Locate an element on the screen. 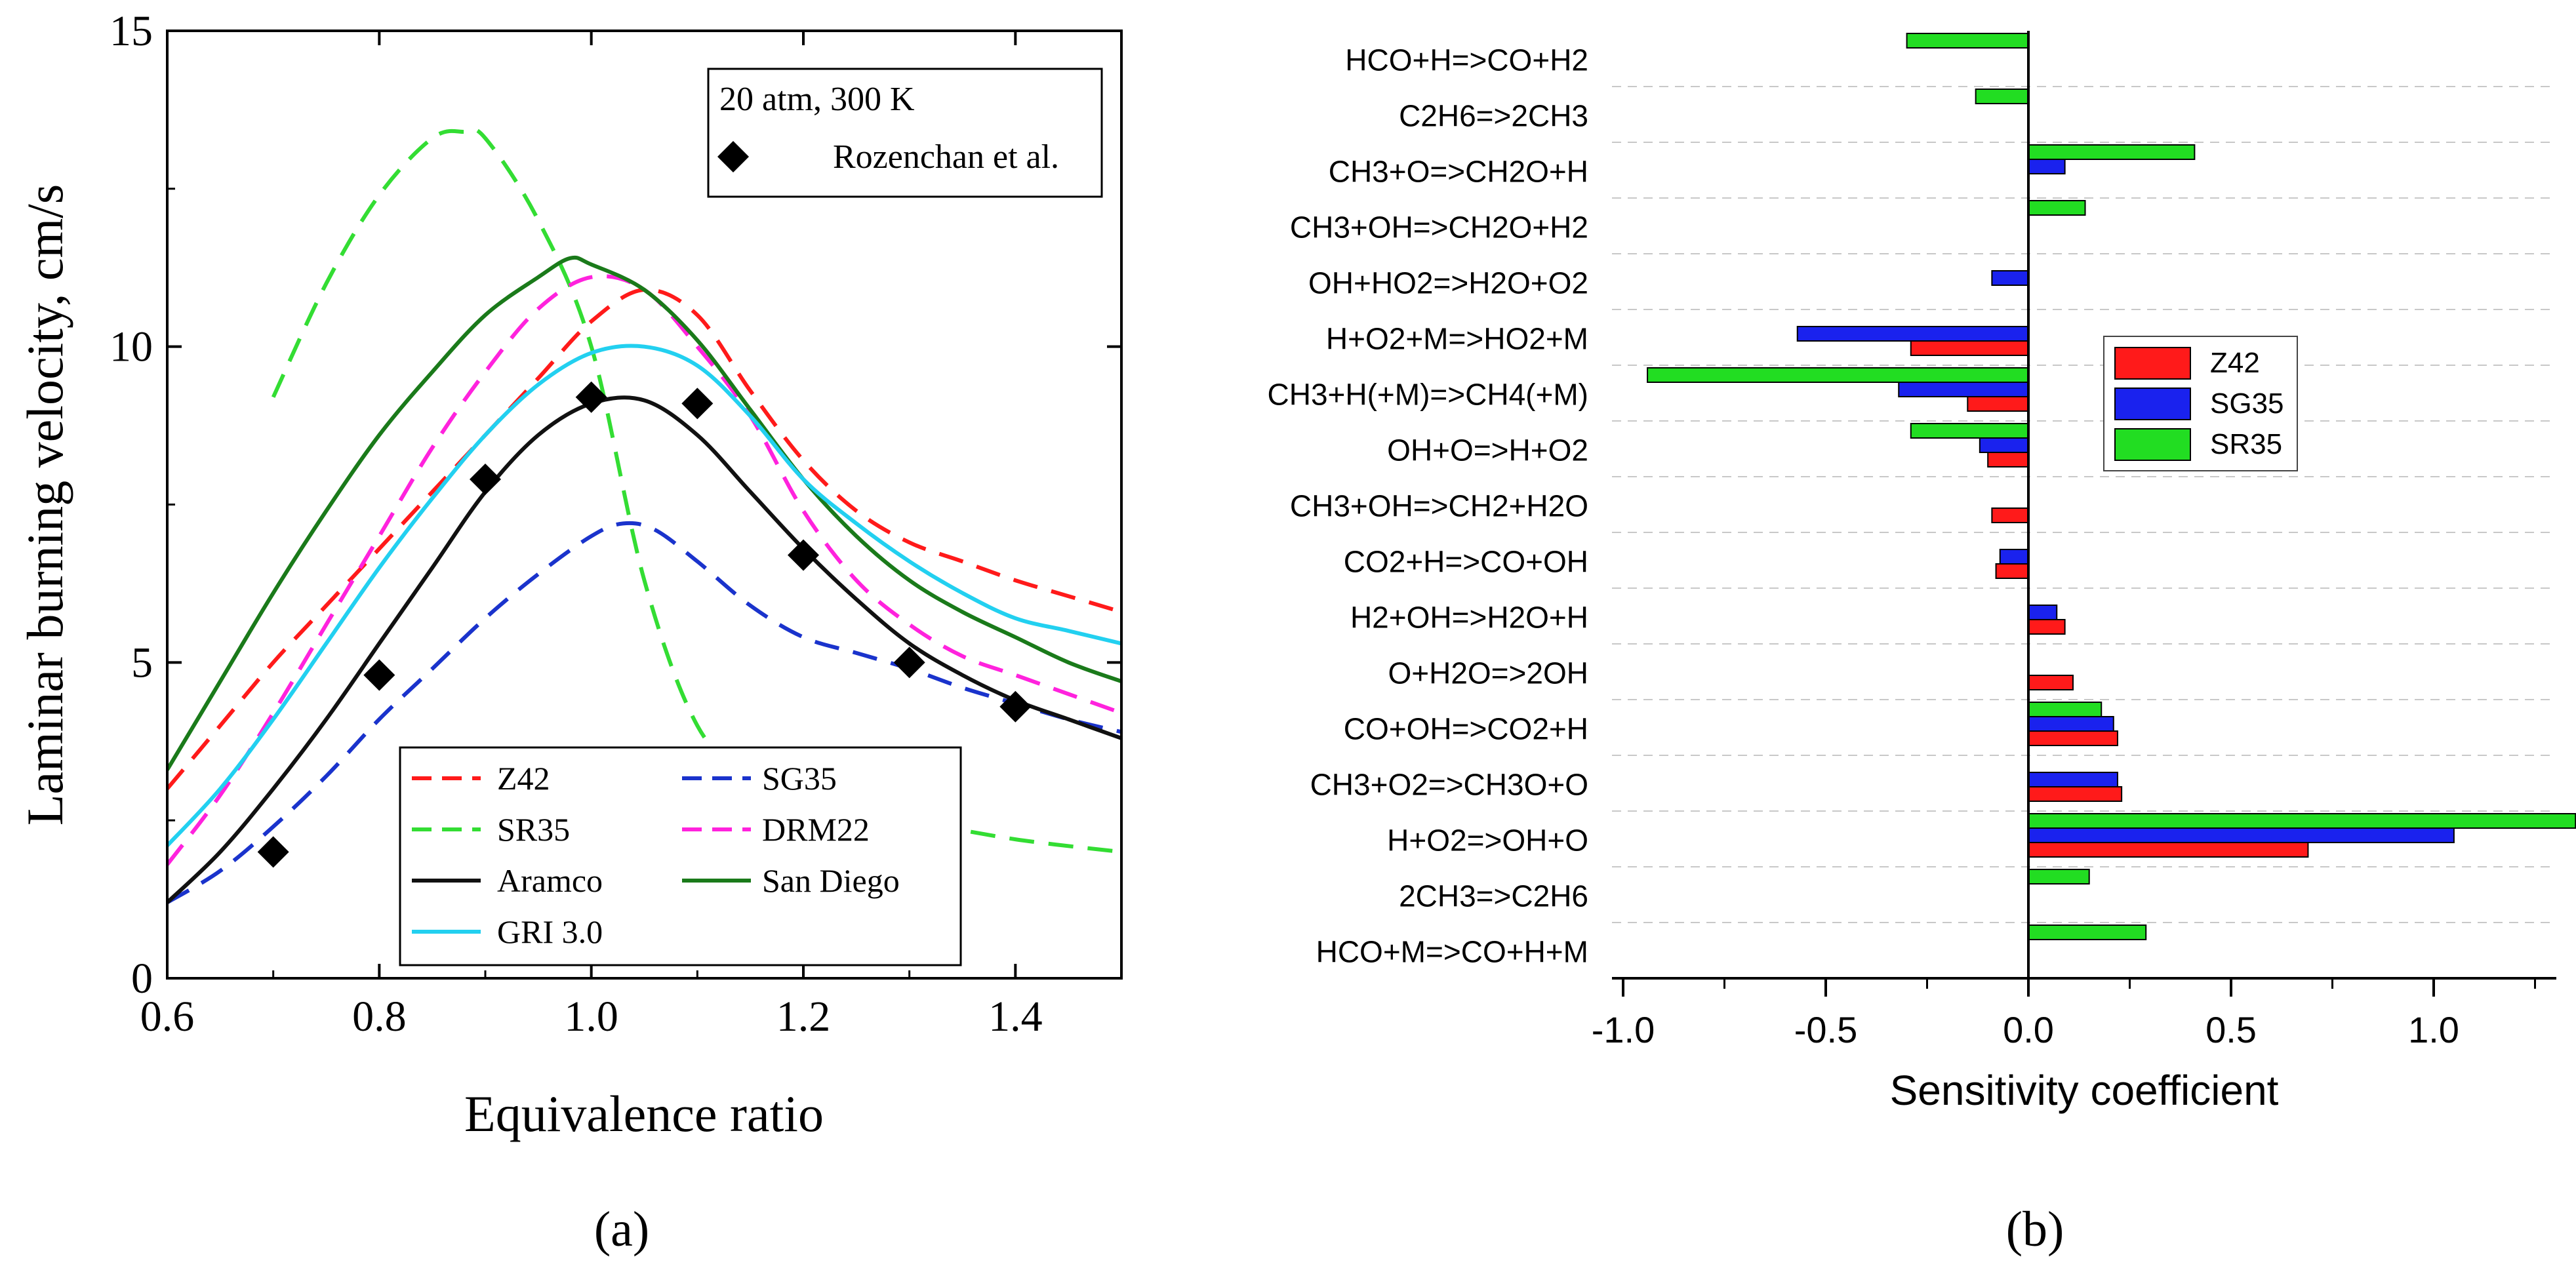 The width and height of the screenshot is (2576, 1272). legend-label-san-diego: San Diego is located at coordinates (831, 880).